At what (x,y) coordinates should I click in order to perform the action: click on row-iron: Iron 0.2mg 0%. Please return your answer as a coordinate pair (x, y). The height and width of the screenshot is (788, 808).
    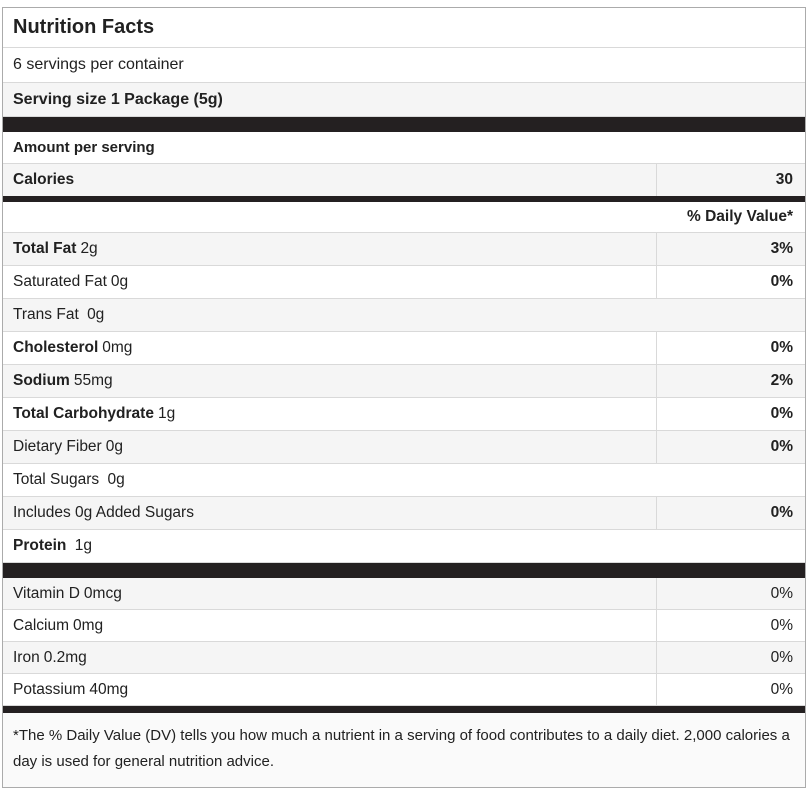
    Looking at the image, I should click on (404, 658).